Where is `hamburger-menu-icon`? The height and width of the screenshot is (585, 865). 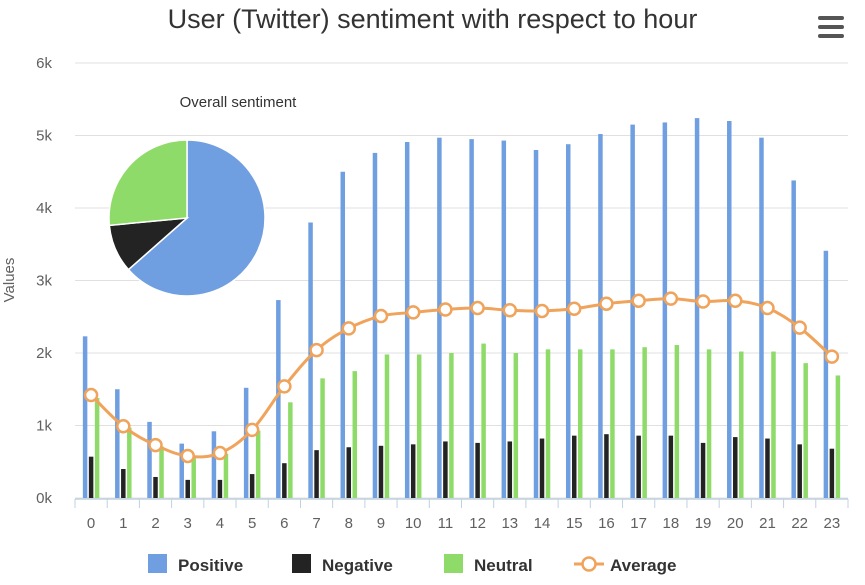 hamburger-menu-icon is located at coordinates (831, 27).